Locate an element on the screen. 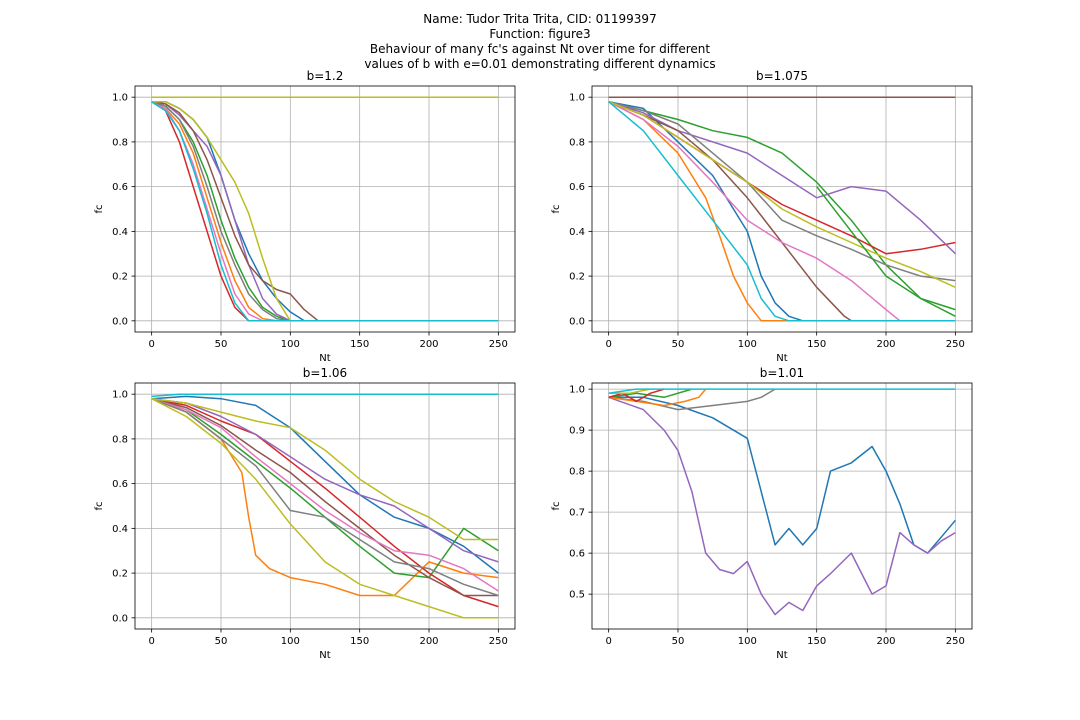 The width and height of the screenshot is (1080, 720). y-tick-label: 0.7 is located at coordinates (577, 513).